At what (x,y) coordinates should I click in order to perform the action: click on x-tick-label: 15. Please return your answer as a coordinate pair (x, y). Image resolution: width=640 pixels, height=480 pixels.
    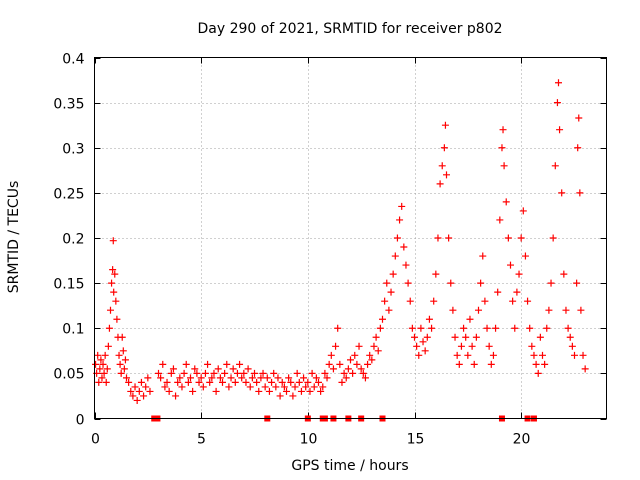
    Looking at the image, I should click on (416, 440).